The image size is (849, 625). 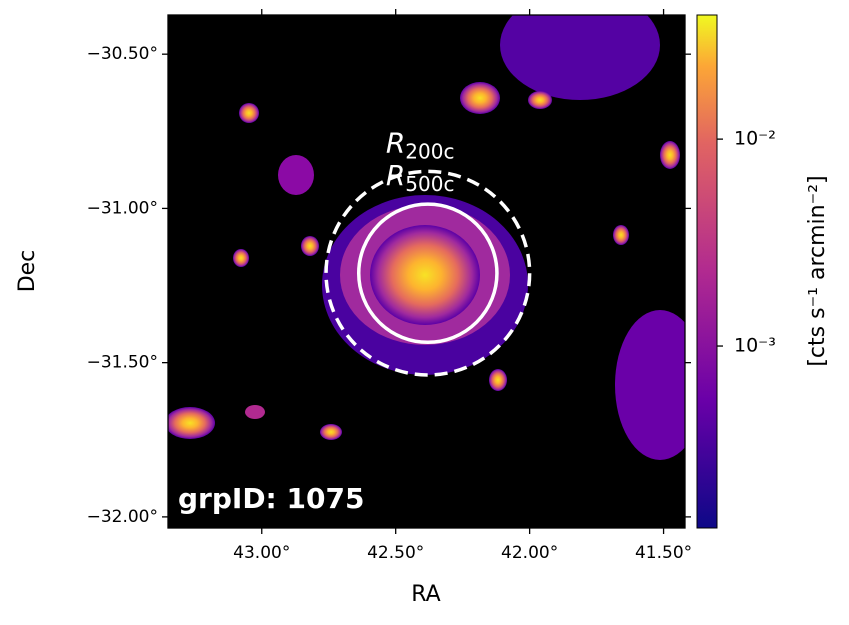 What do you see at coordinates (663, 553) in the screenshot?
I see `x-tick-label: 41.50°` at bounding box center [663, 553].